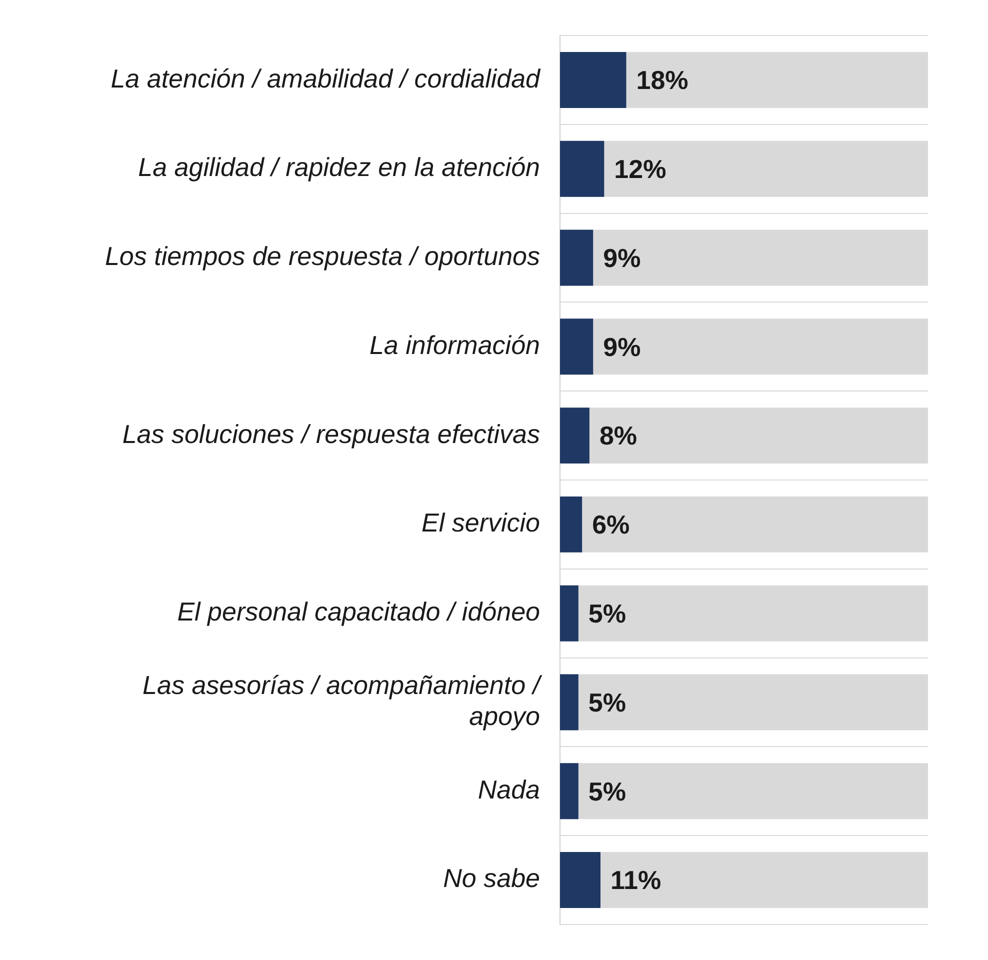 This screenshot has height=960, width=988. What do you see at coordinates (454, 345) in the screenshot?
I see `y-tick-label: La información` at bounding box center [454, 345].